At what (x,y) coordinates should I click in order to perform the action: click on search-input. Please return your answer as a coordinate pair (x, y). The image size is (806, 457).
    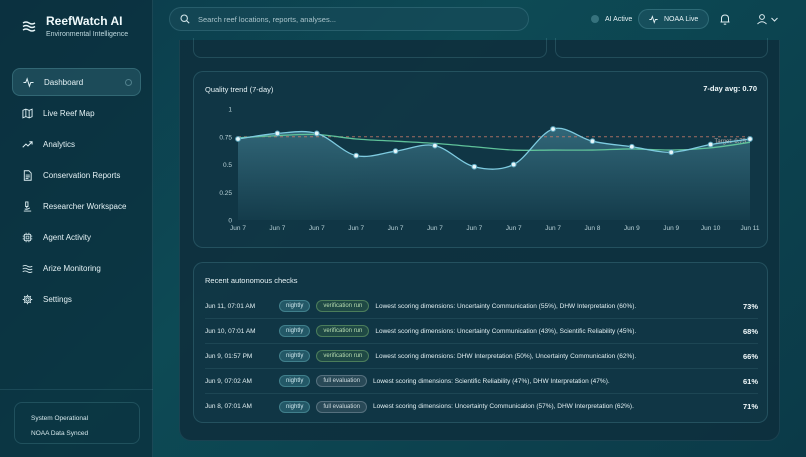
    Looking at the image, I should click on (348, 19).